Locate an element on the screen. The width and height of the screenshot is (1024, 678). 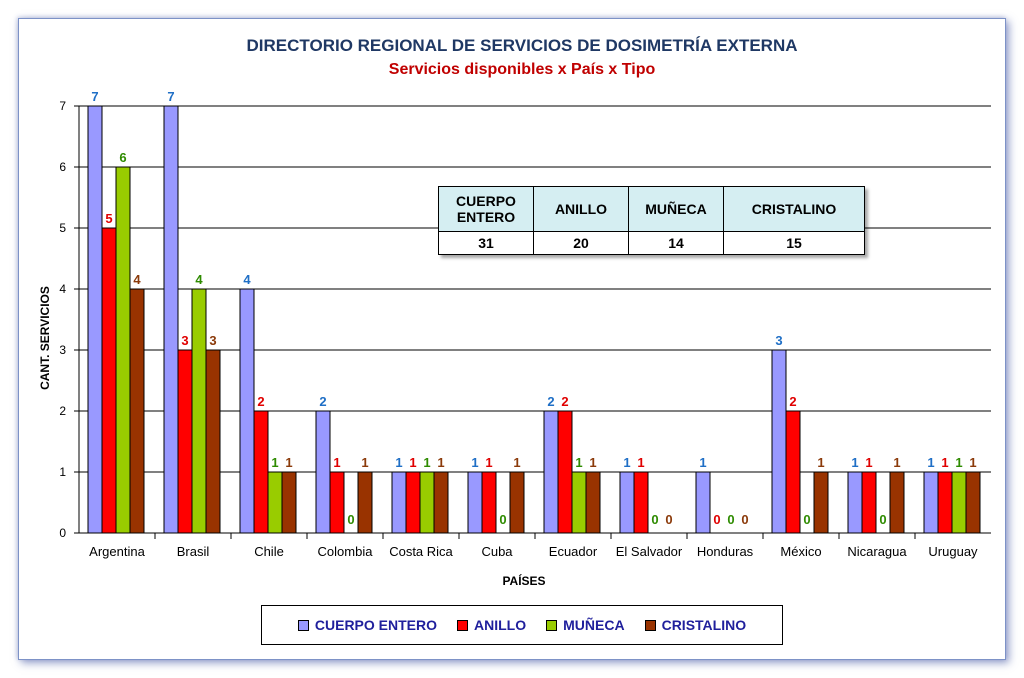
totals-value-row: 31 20 14 15 is located at coordinates (651, 243).